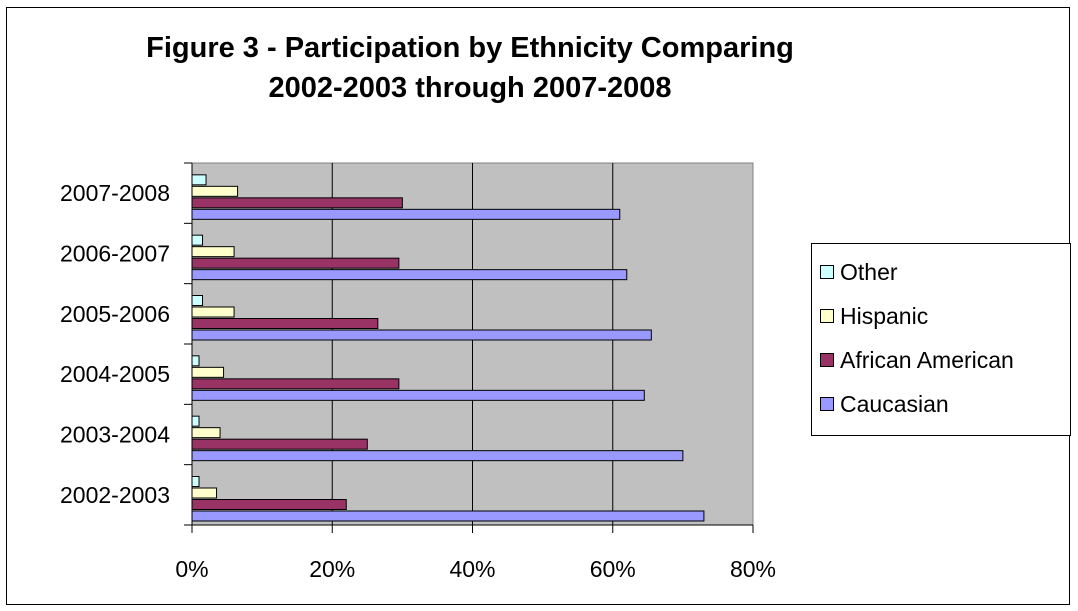 This screenshot has height=611, width=1078. What do you see at coordinates (472, 569) in the screenshot?
I see `x-tick-label: 40%` at bounding box center [472, 569].